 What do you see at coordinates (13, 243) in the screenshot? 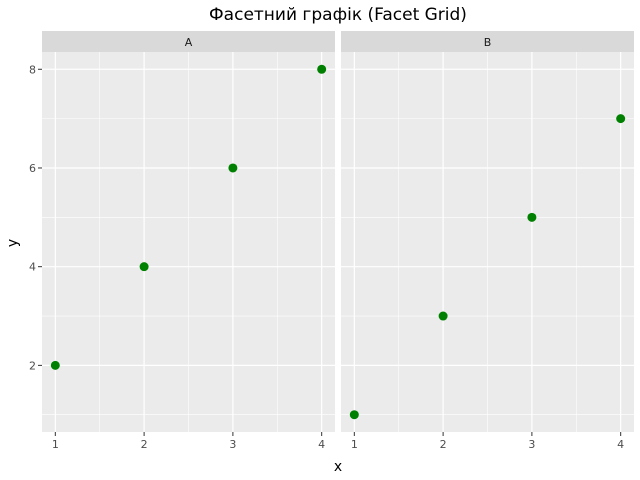
I see `y-axis-title: y` at bounding box center [13, 243].